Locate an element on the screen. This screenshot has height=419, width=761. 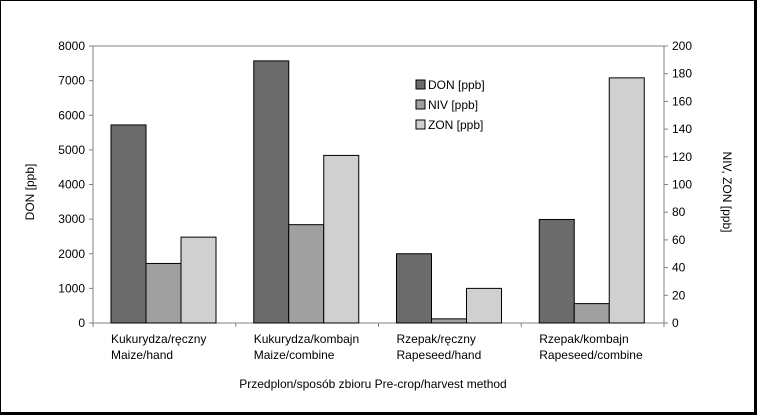
y-tick-label: 3000 is located at coordinates (71, 219).